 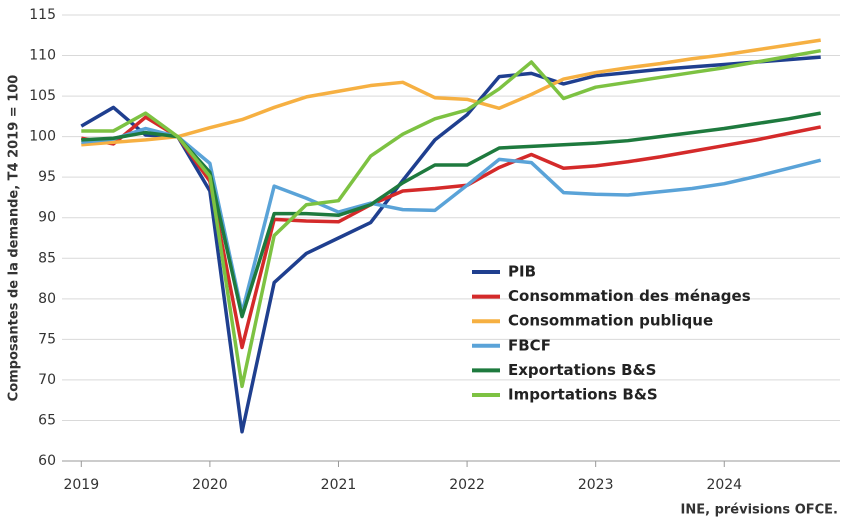 What do you see at coordinates (47, 218) in the screenshot?
I see `y-tick-label: 90` at bounding box center [47, 218].